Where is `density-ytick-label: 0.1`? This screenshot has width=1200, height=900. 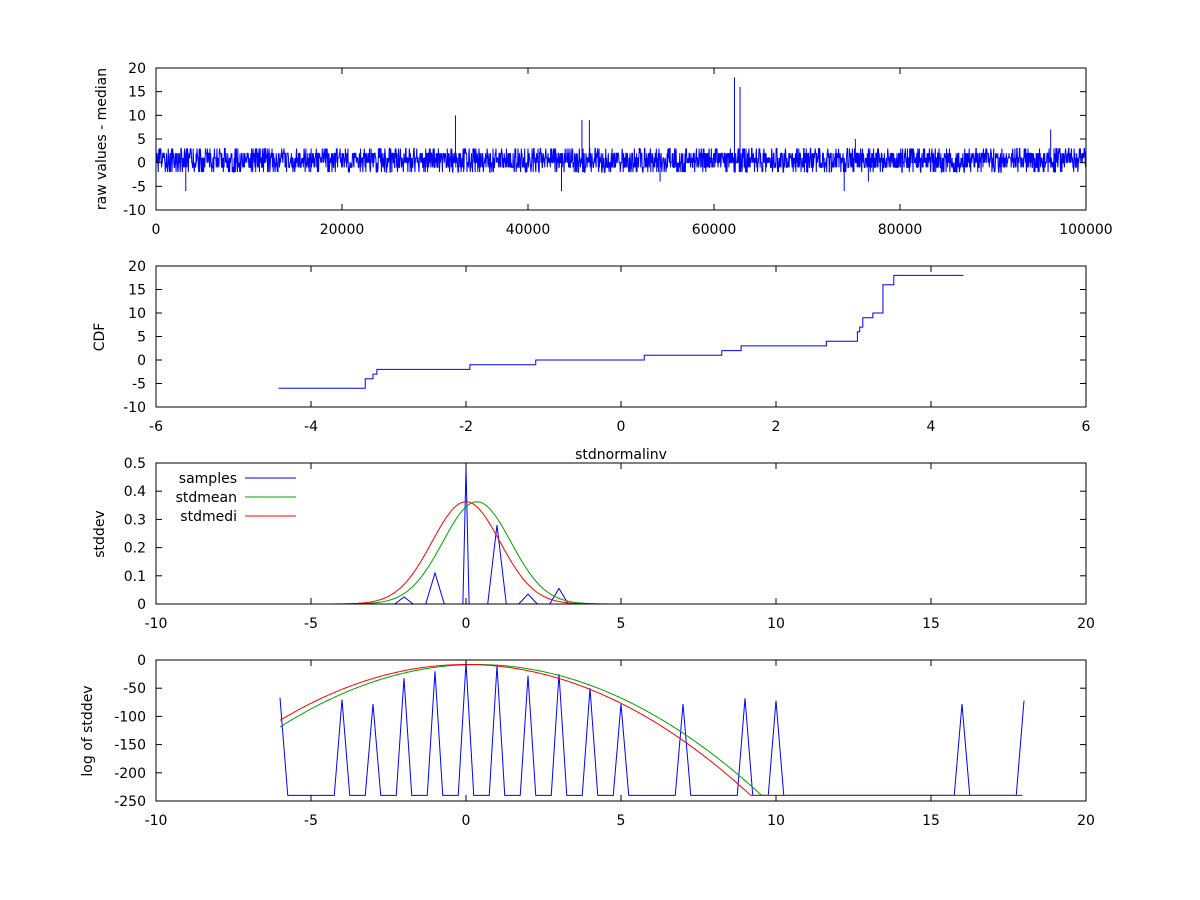
density-ytick-label: 0.1 is located at coordinates (135, 577).